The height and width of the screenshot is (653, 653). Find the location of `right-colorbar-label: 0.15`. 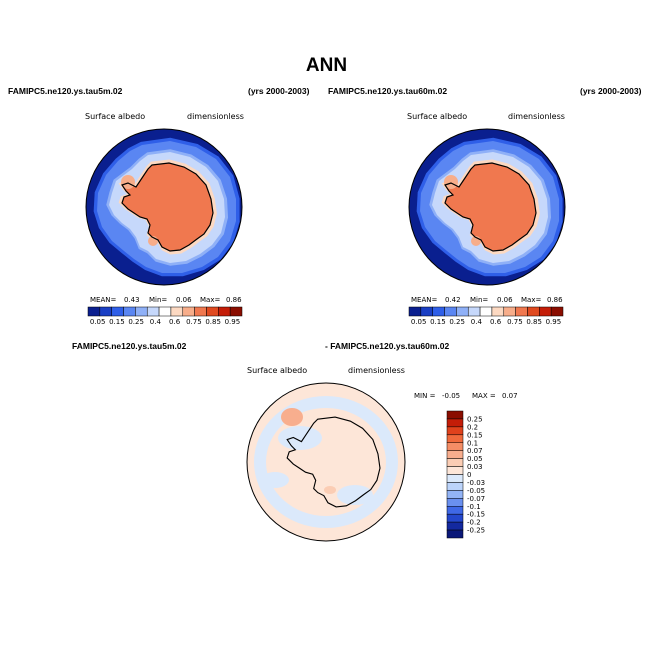

right-colorbar-label: 0.15 is located at coordinates (438, 322).